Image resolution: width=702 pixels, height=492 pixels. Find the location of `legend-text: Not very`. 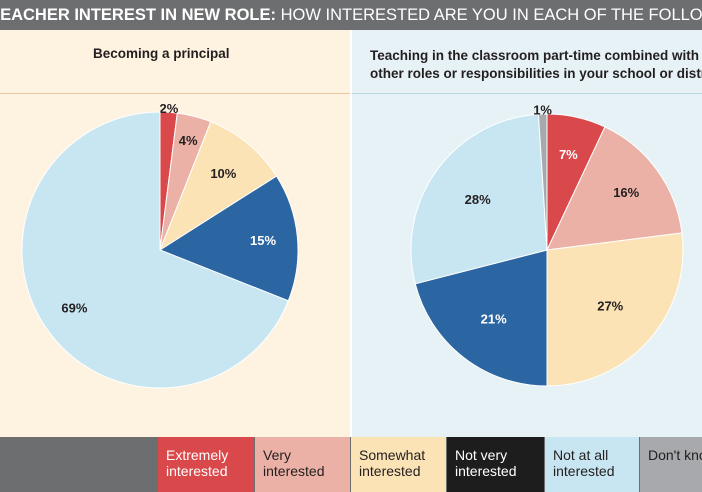

legend-text: Not very is located at coordinates (481, 455).